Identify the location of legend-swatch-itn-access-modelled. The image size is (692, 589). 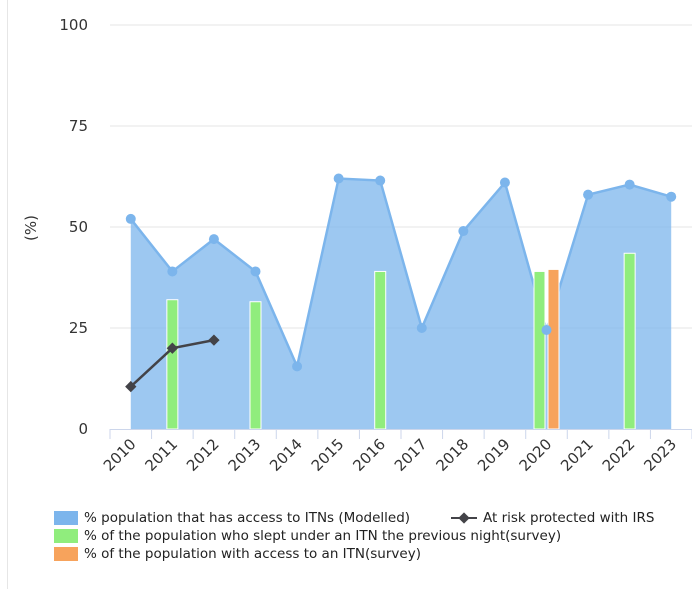
(66, 518).